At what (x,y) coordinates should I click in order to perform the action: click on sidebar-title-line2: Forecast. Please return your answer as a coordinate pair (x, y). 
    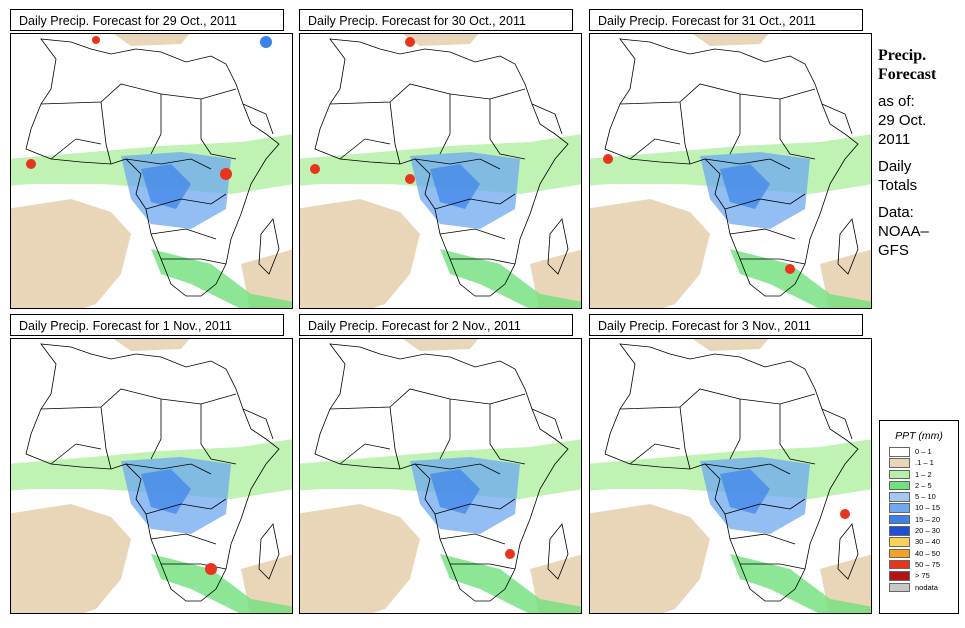
    Looking at the image, I should click on (907, 74).